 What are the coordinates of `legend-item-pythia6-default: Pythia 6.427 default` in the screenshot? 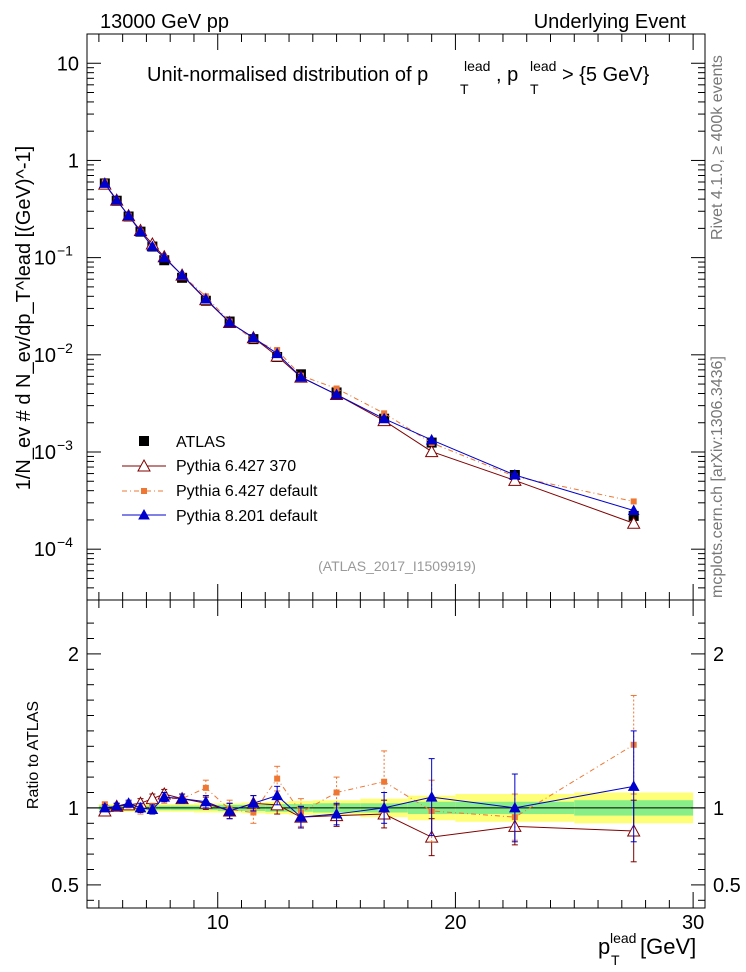 It's located at (220, 491).